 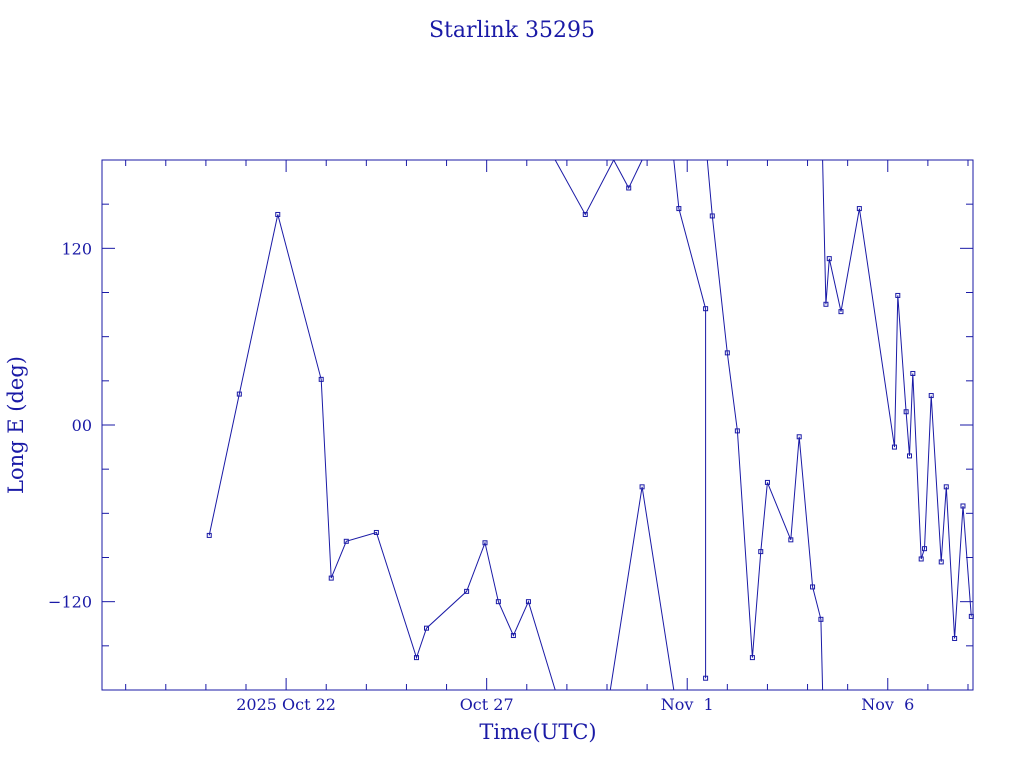 What do you see at coordinates (82, 425) in the screenshot?
I see `y-tick-label: 00` at bounding box center [82, 425].